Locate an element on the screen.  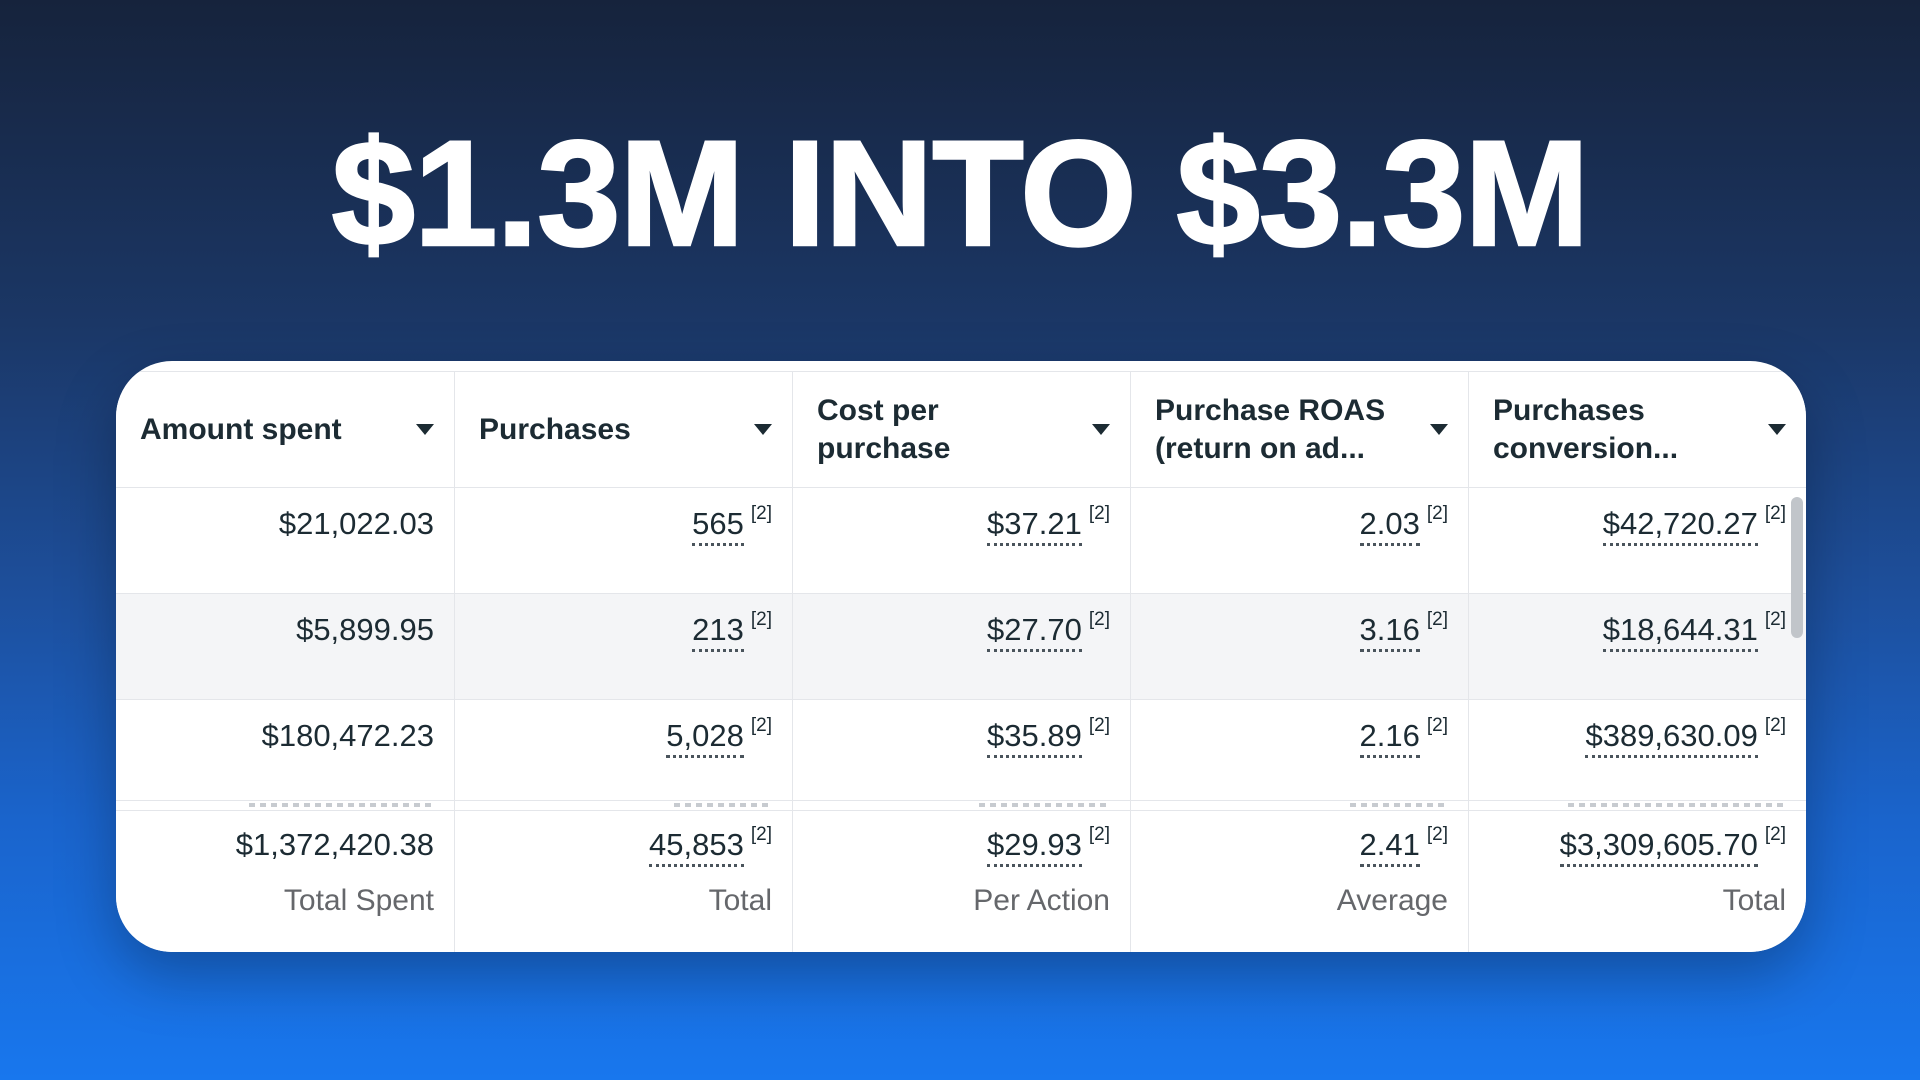
purchase-roas-cell: 2.03 [2] is located at coordinates (1299, 541).